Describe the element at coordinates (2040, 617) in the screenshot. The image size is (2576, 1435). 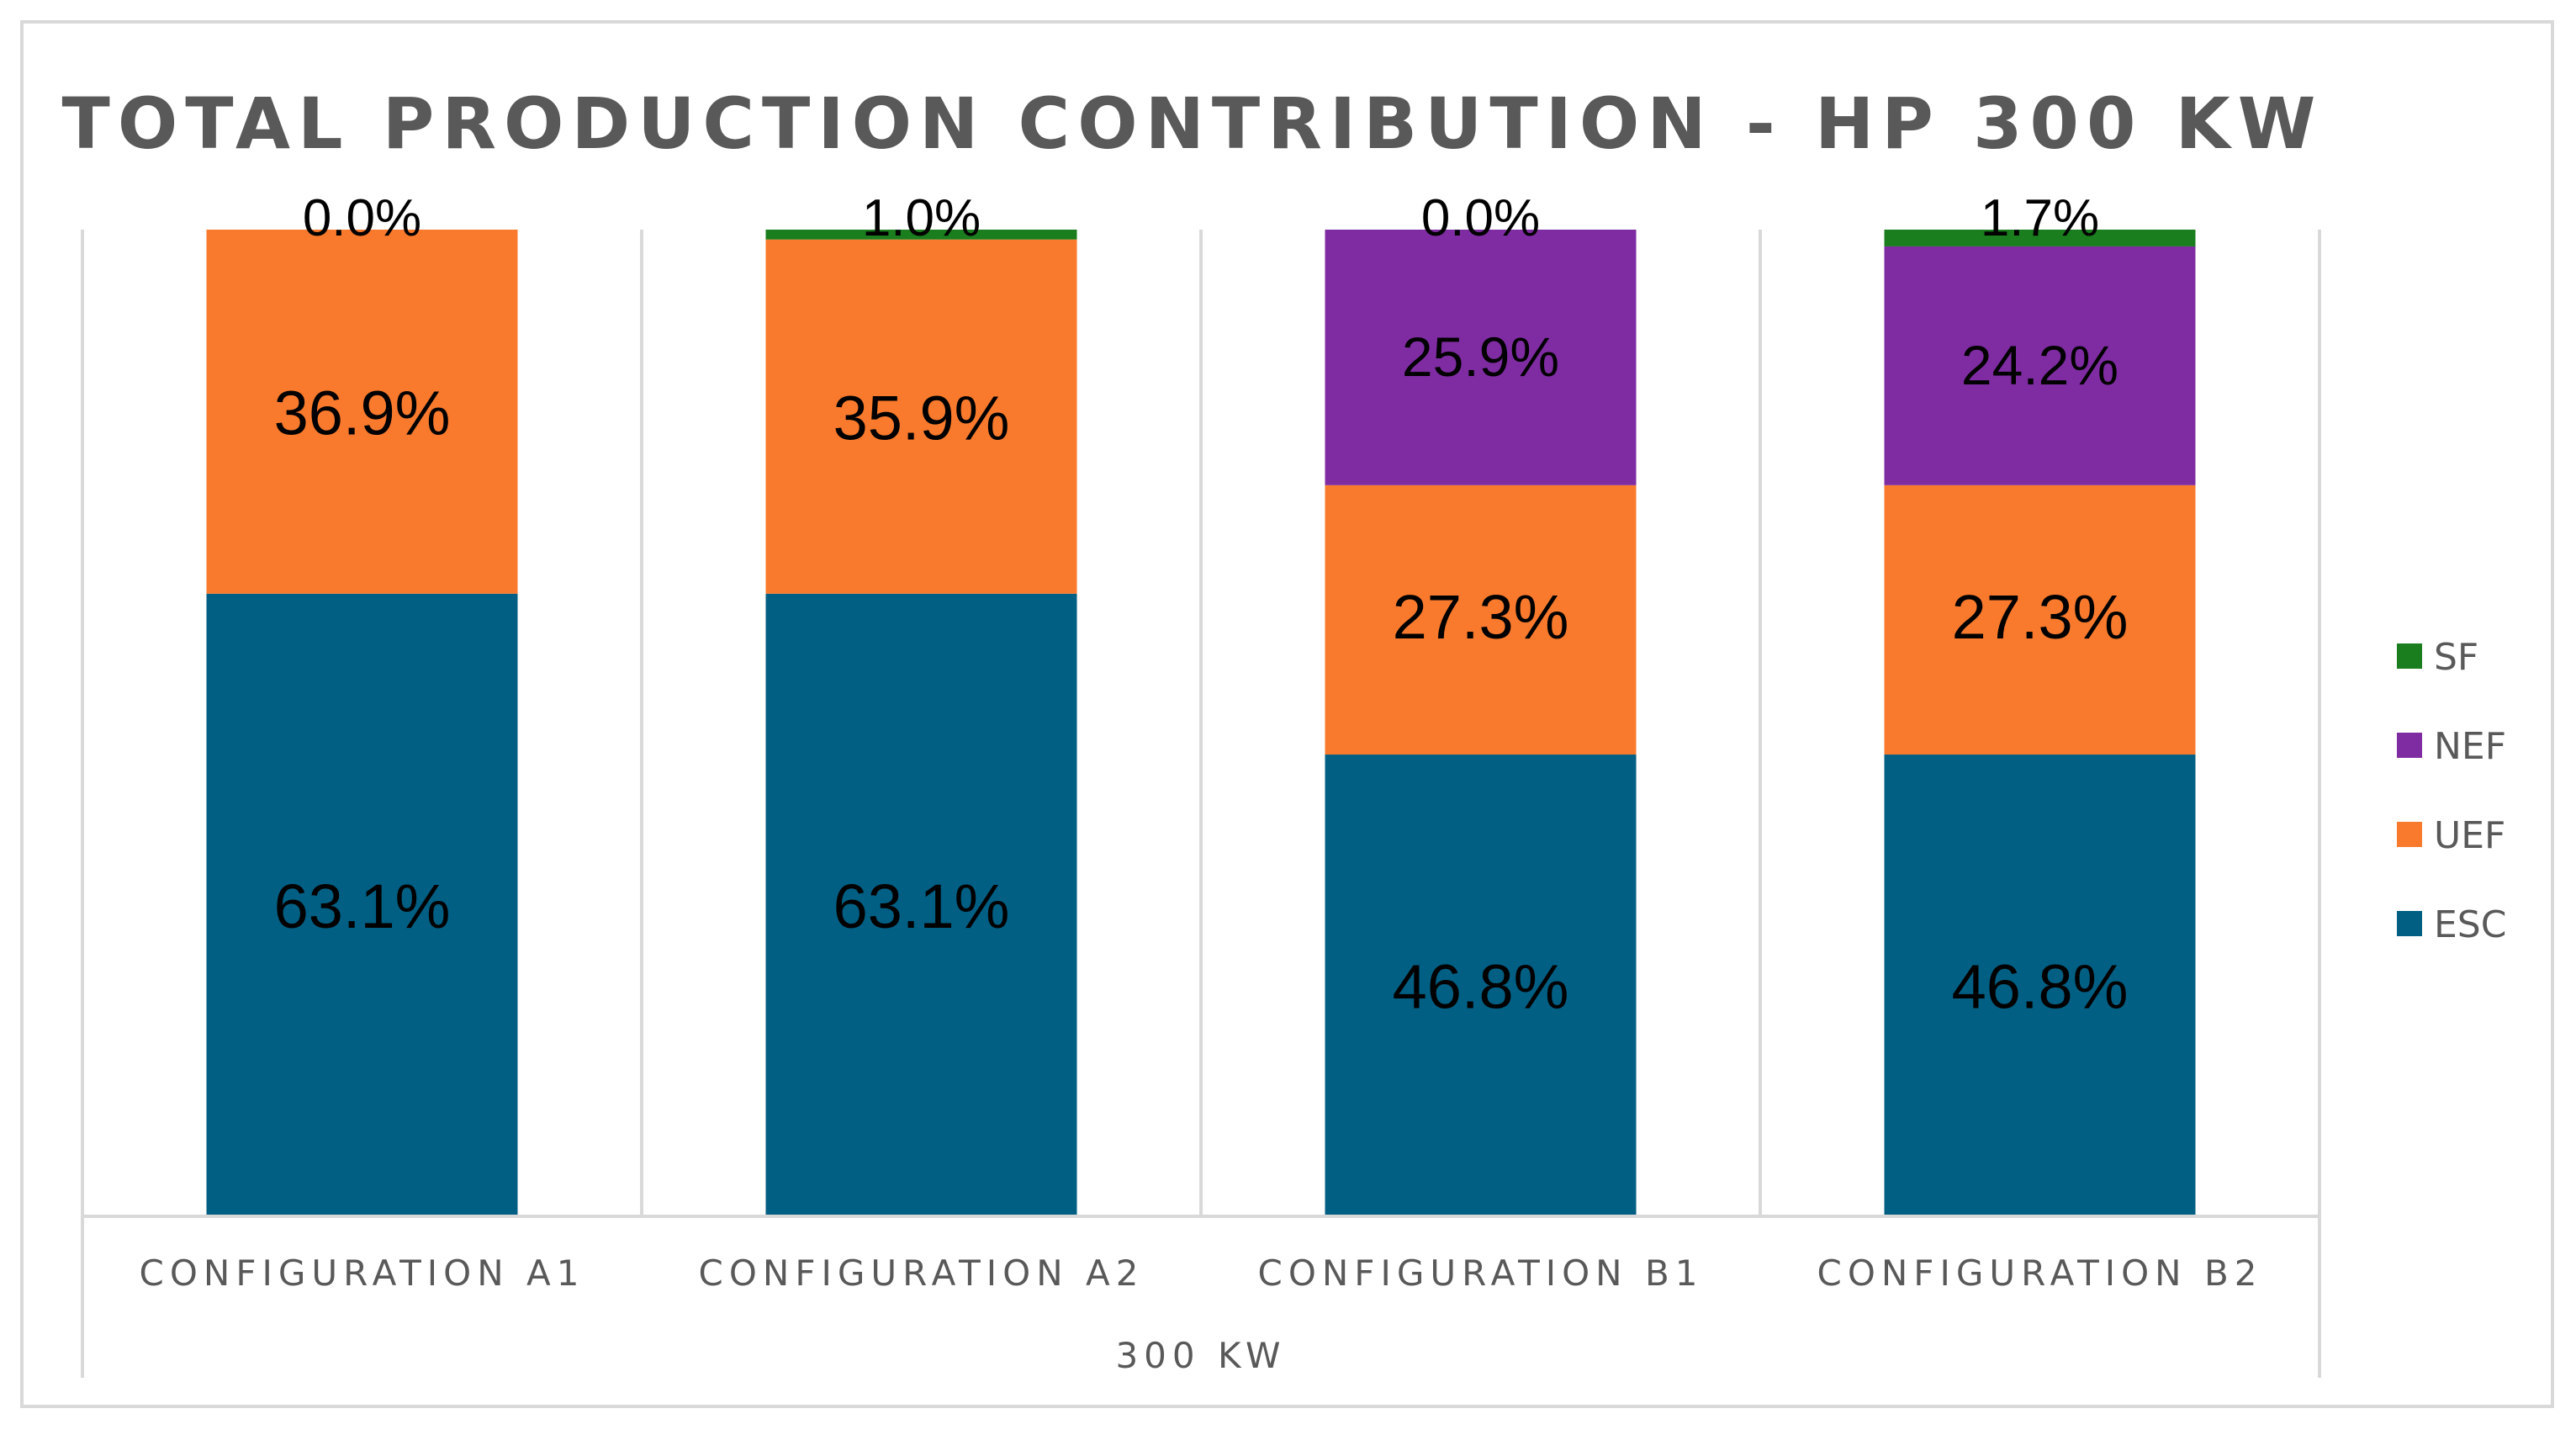
I see `data-label-uef-configuration-b2: 27.3%` at that location.